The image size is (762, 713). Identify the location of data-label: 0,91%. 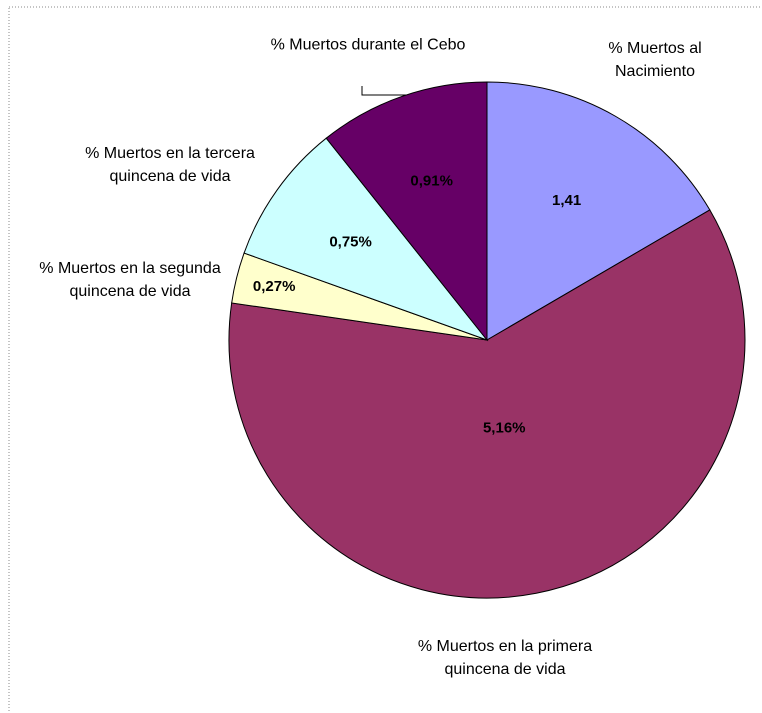
(431, 181).